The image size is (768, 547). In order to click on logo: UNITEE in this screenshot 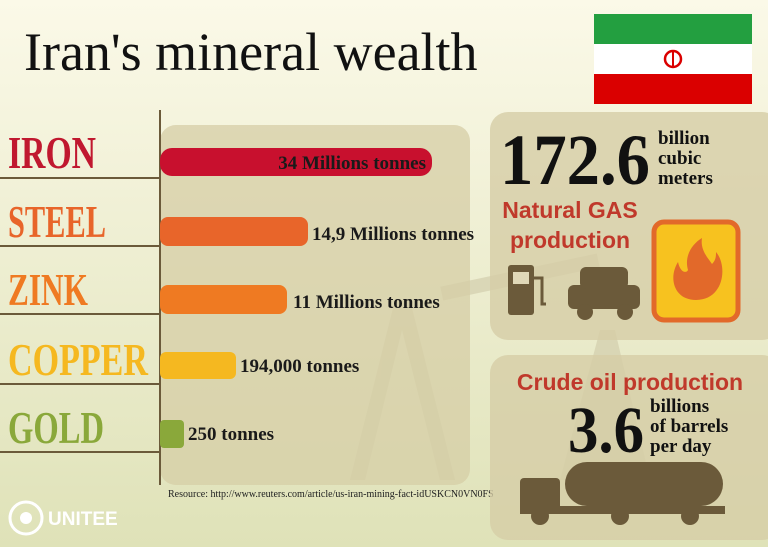, I will do `click(63, 518)`.